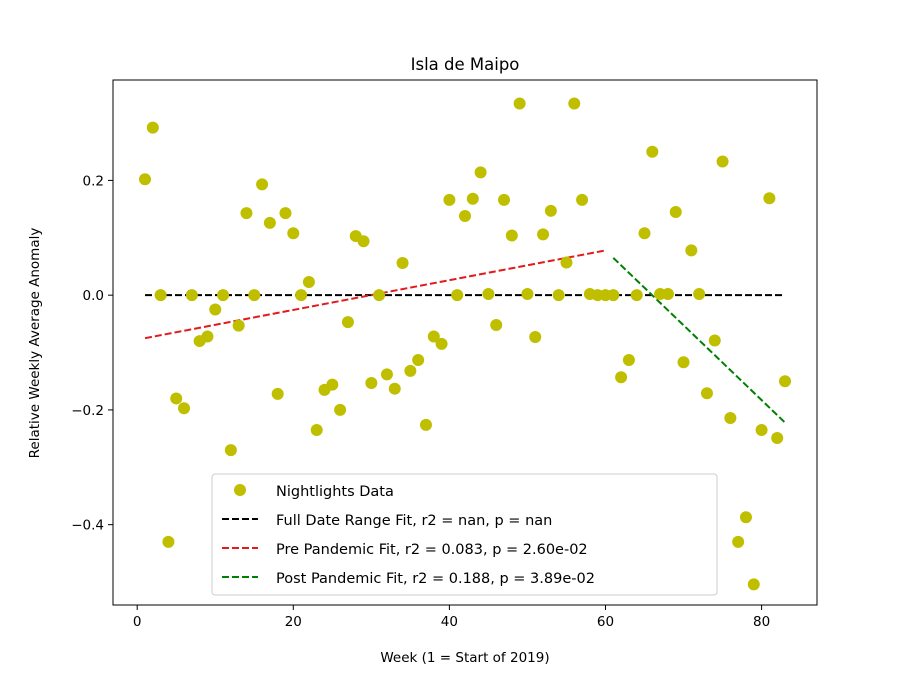 The height and width of the screenshot is (684, 907). Describe the element at coordinates (137, 622) in the screenshot. I see `x-tick-label: 0` at that location.